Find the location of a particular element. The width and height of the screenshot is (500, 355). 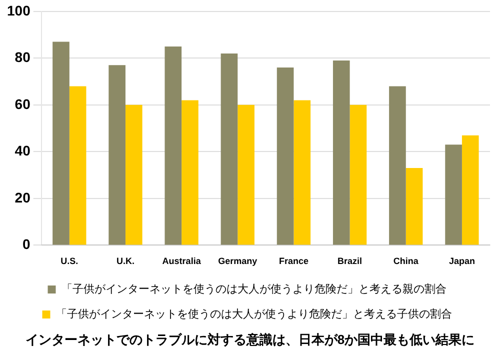

y-tick-label: 100 is located at coordinates (19, 10).